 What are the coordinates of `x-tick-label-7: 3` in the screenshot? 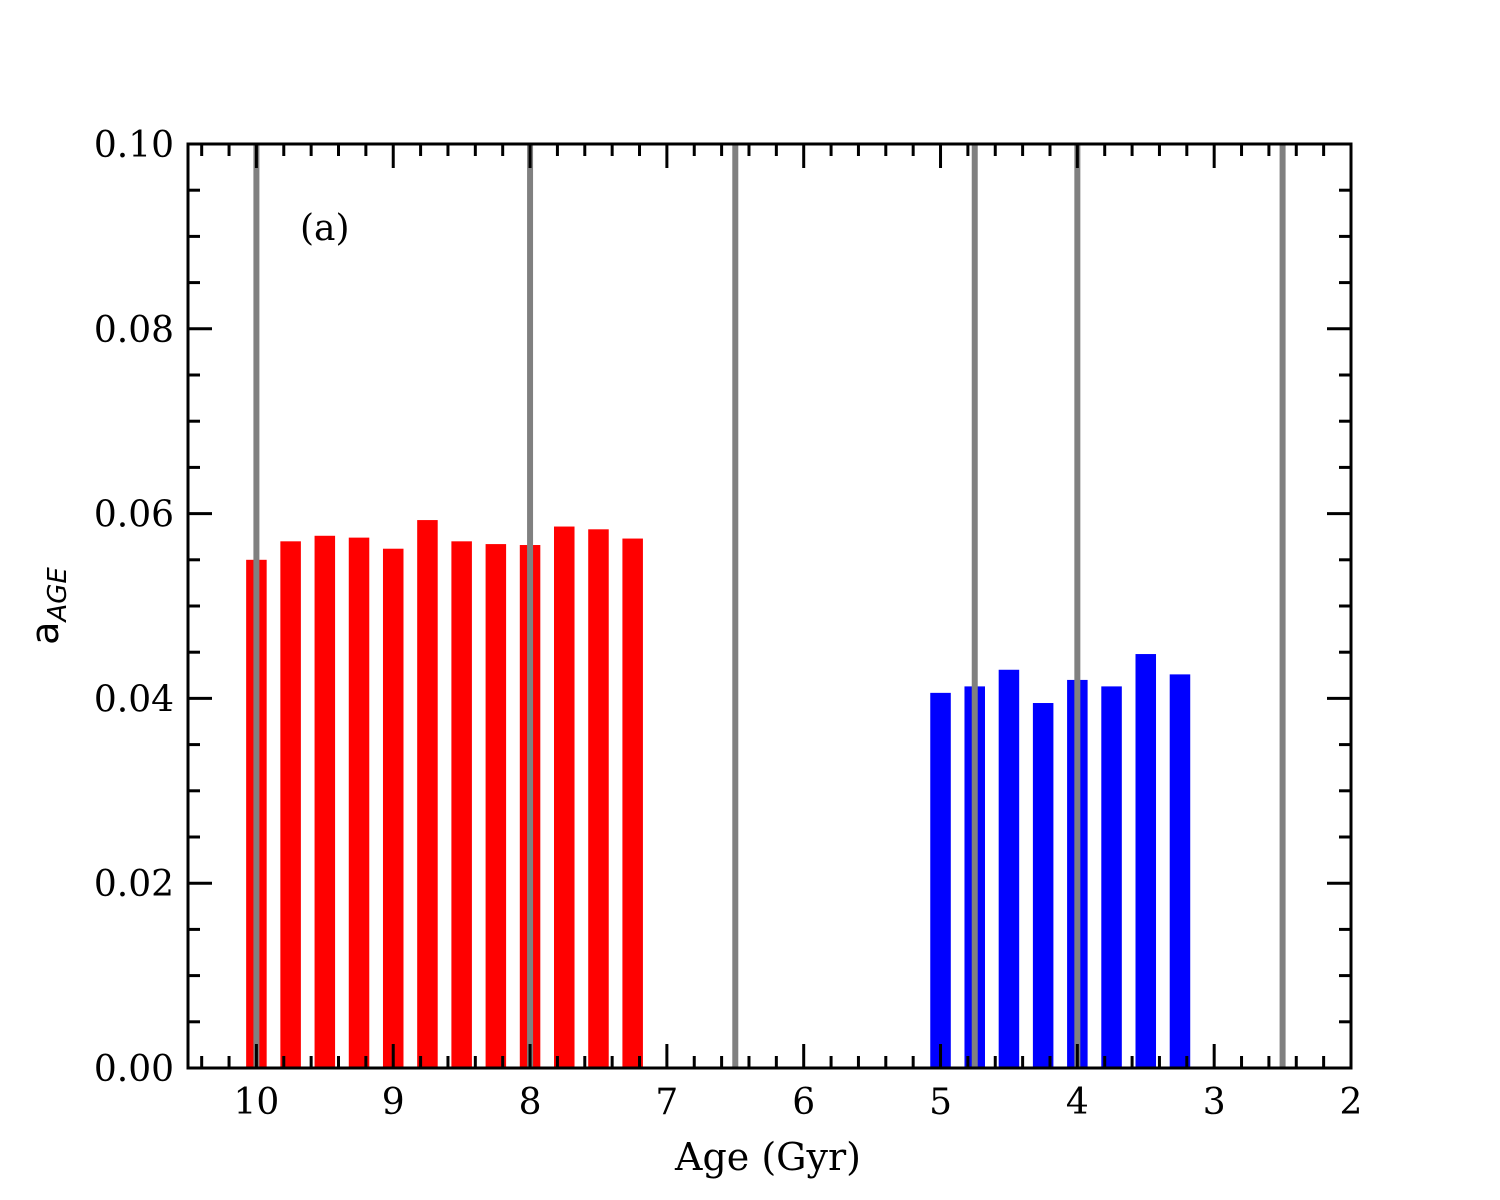 It's located at (1214, 1102).